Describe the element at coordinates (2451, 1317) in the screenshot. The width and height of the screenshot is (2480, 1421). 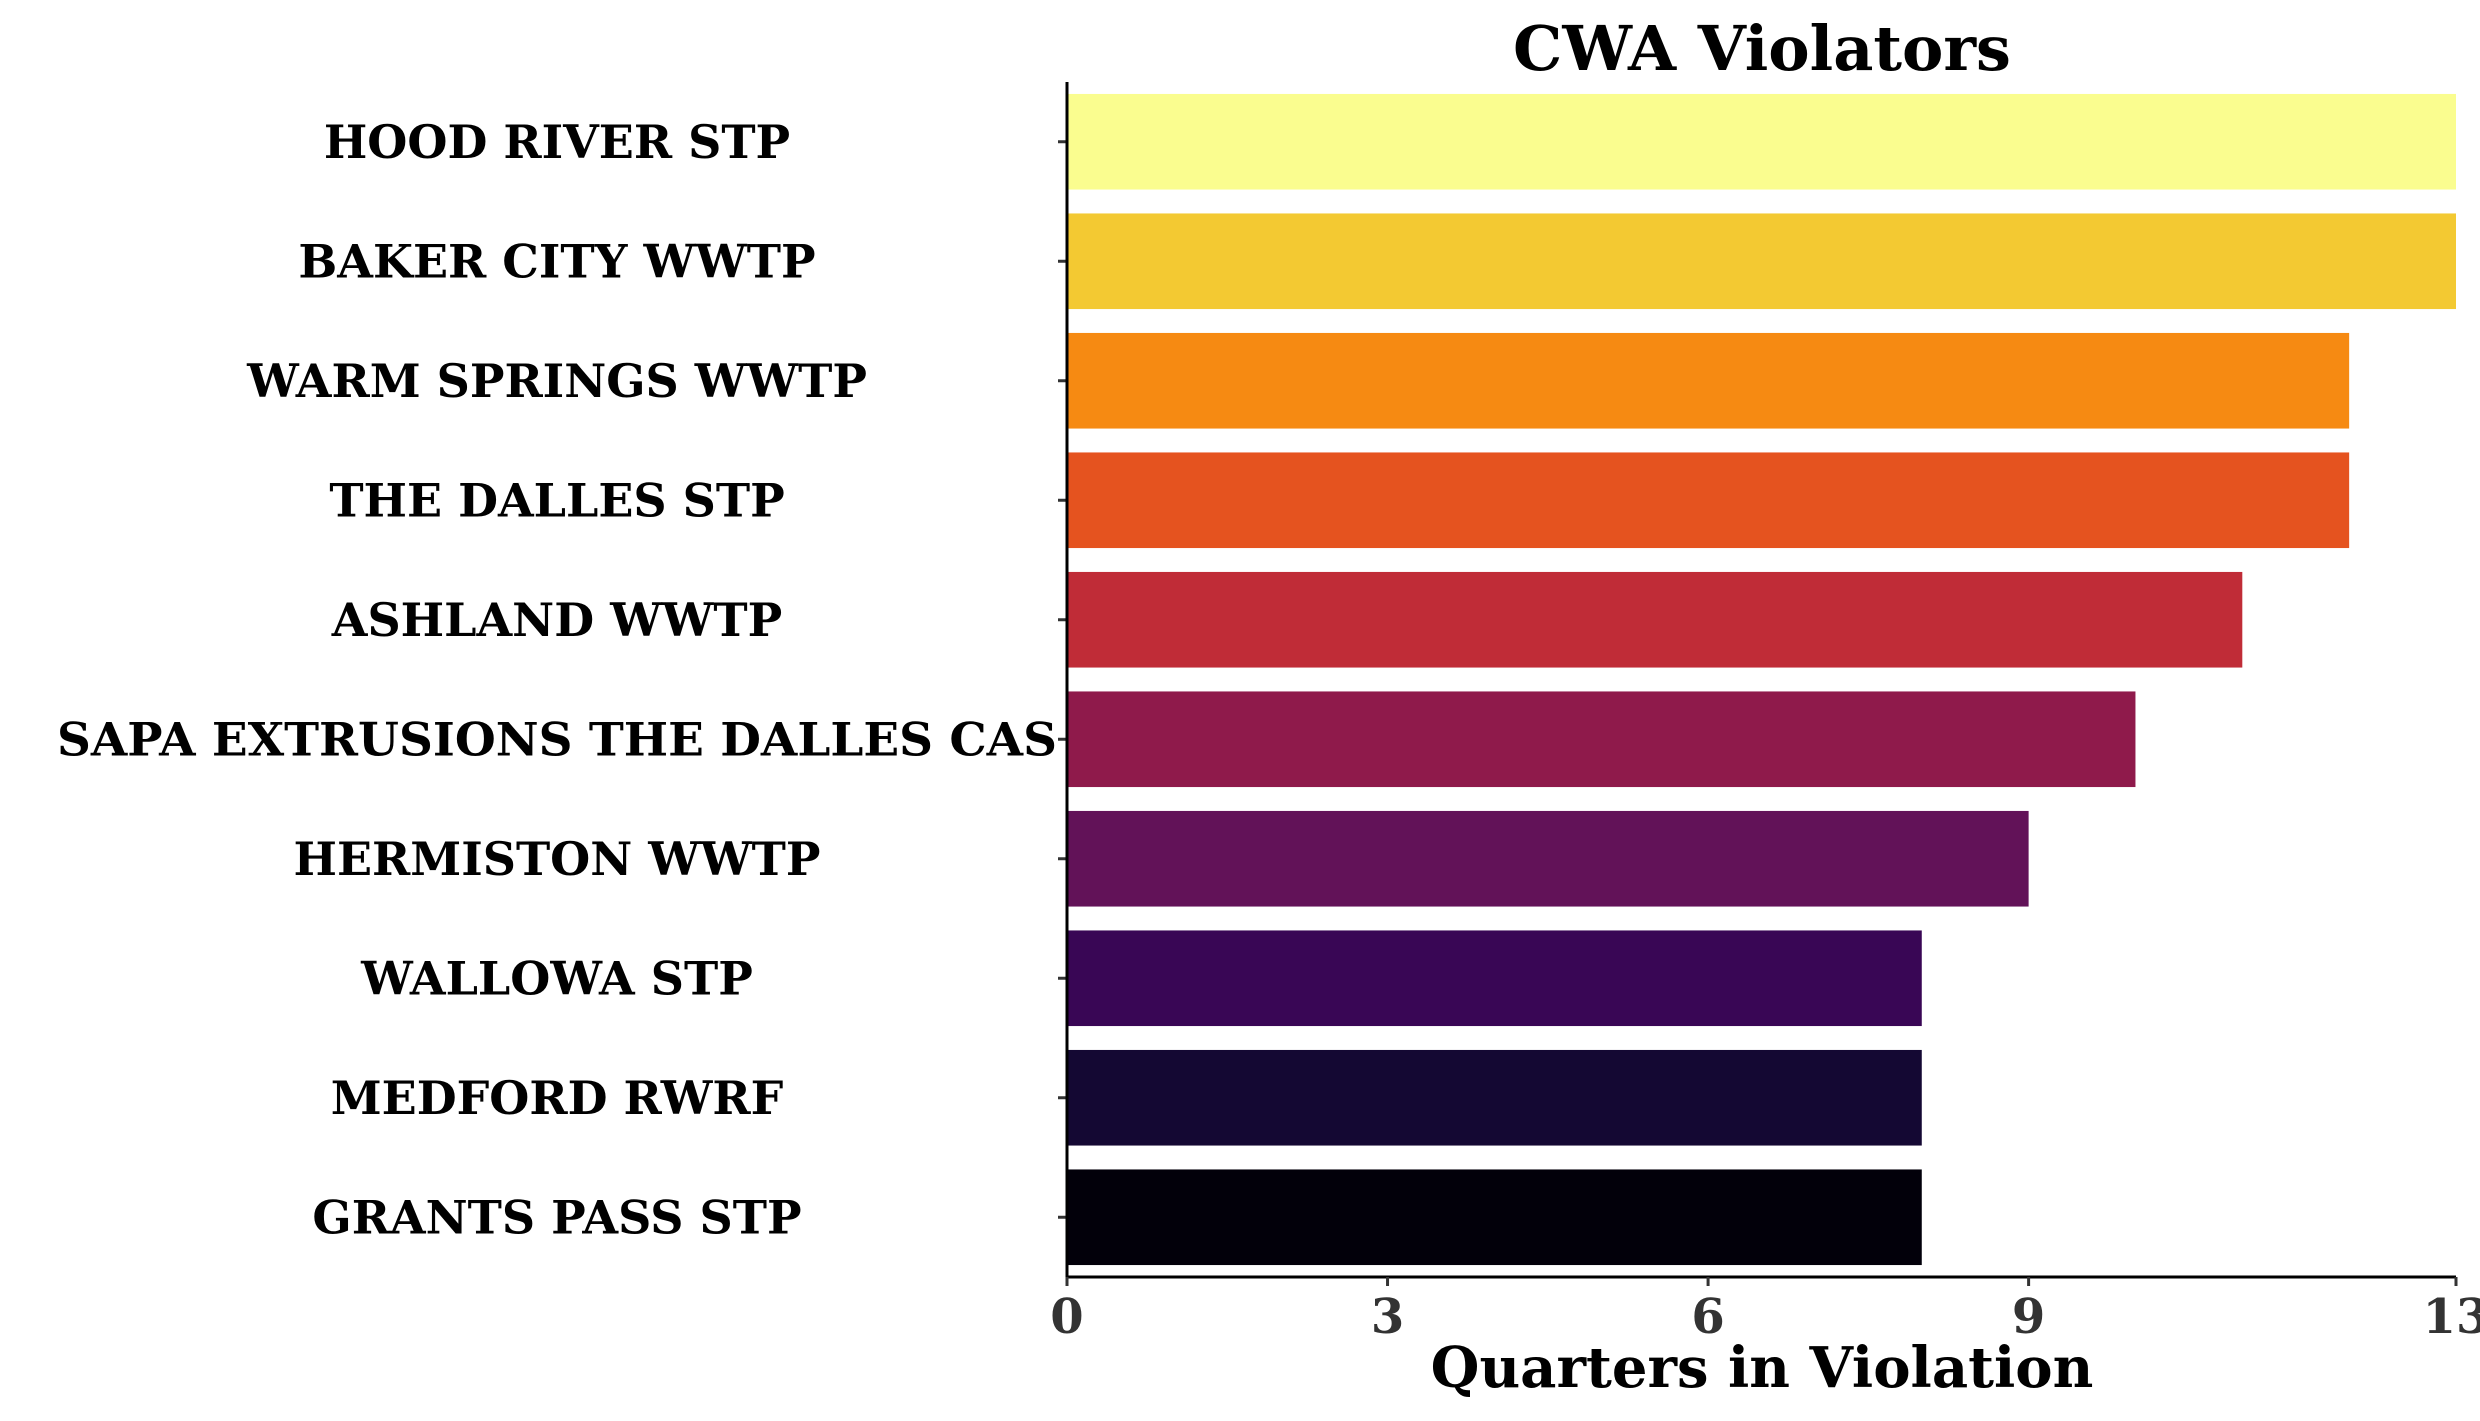
I see `x-tick-label: 13` at that location.